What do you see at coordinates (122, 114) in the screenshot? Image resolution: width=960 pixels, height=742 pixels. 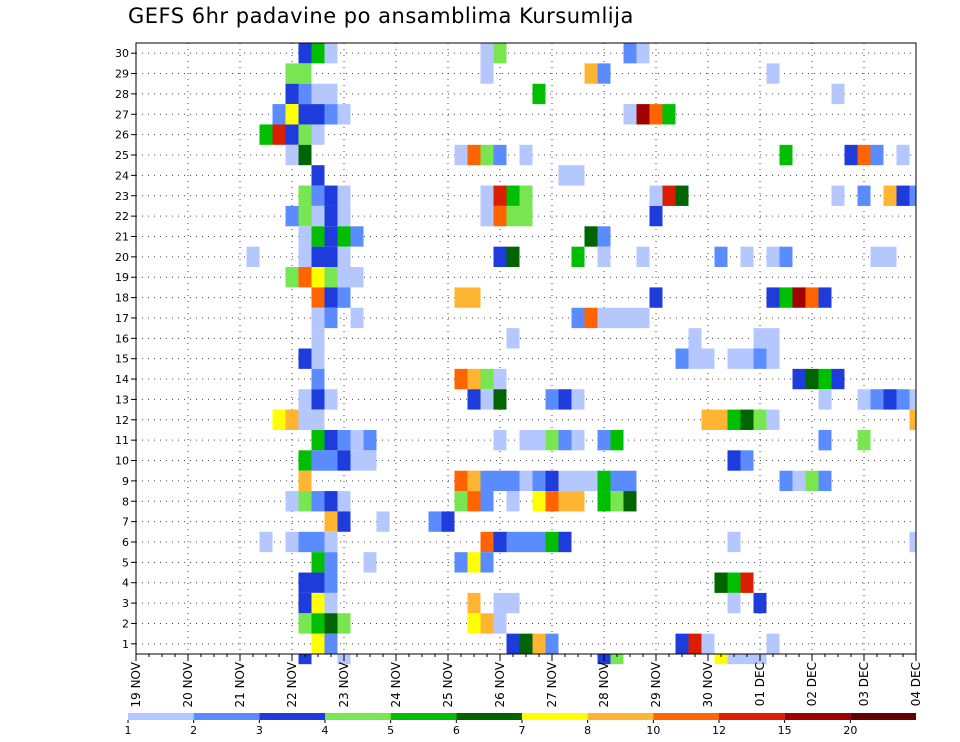 I see `y-tick-label: 27` at bounding box center [122, 114].